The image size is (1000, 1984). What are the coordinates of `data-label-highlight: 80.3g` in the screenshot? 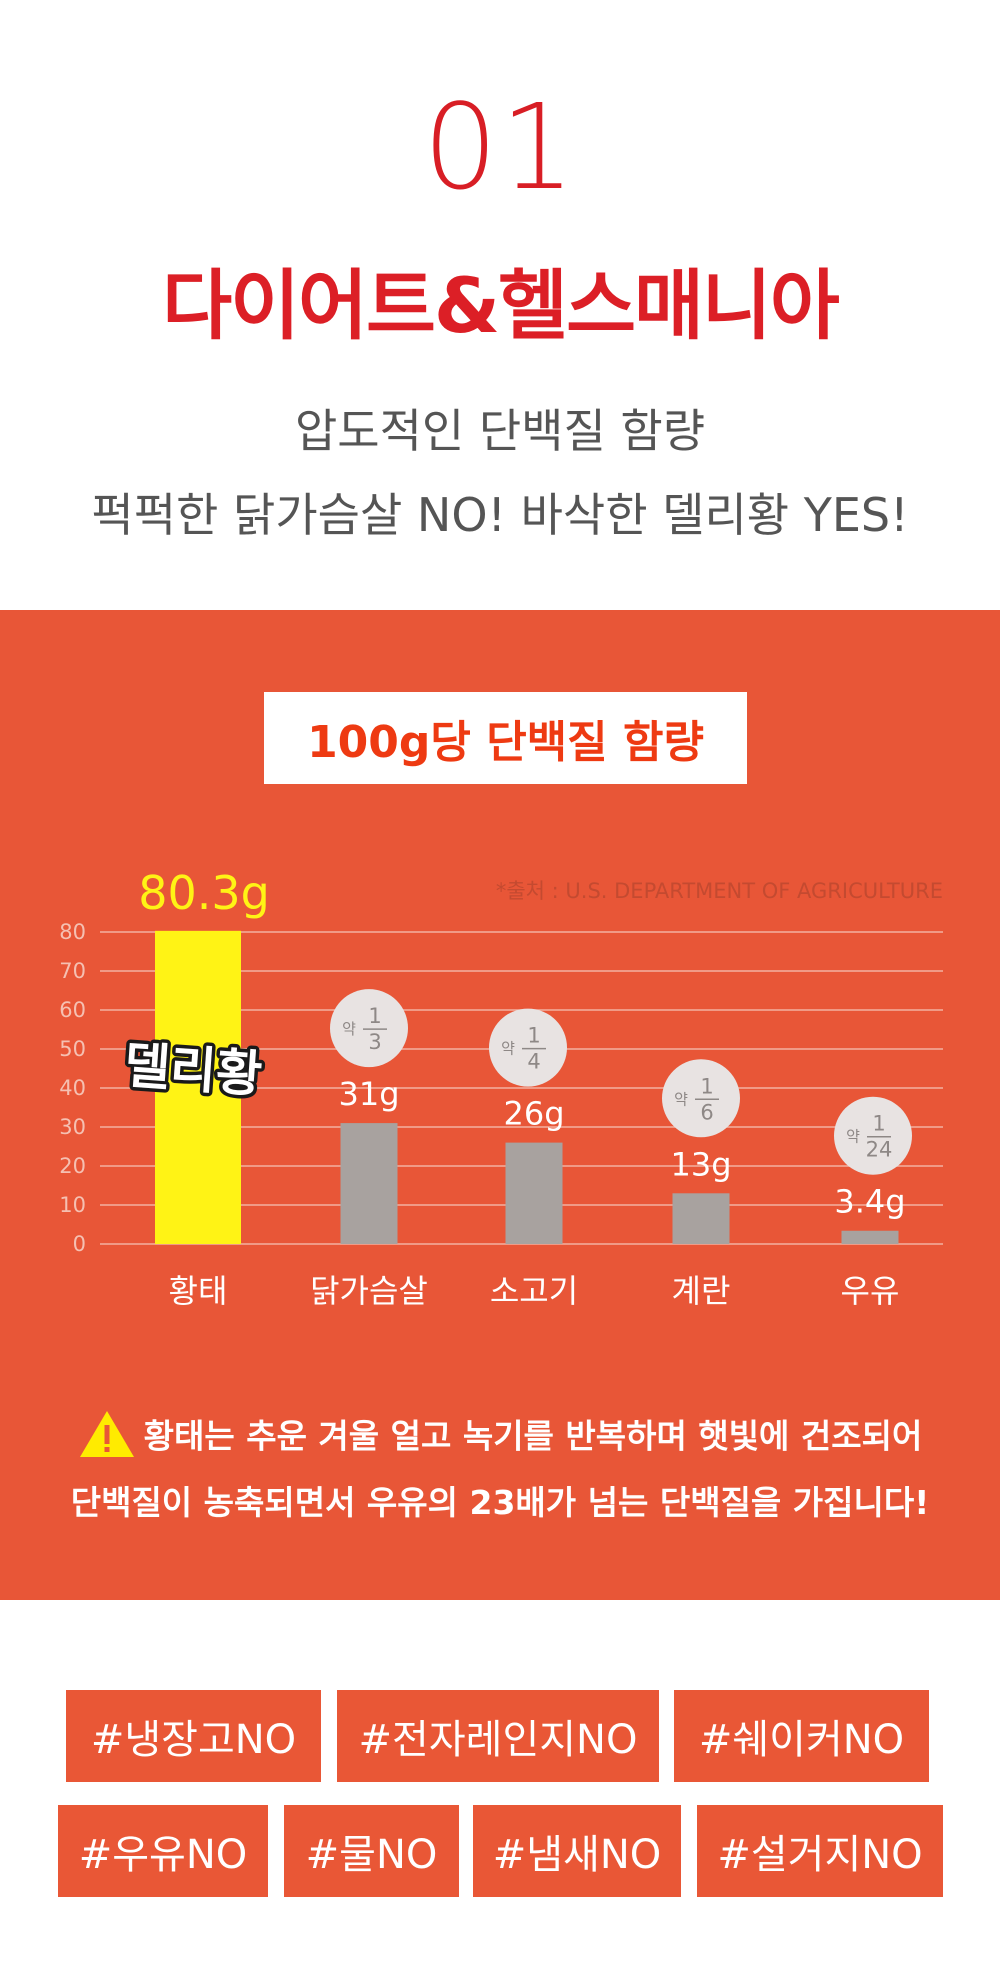 It's located at (204, 893).